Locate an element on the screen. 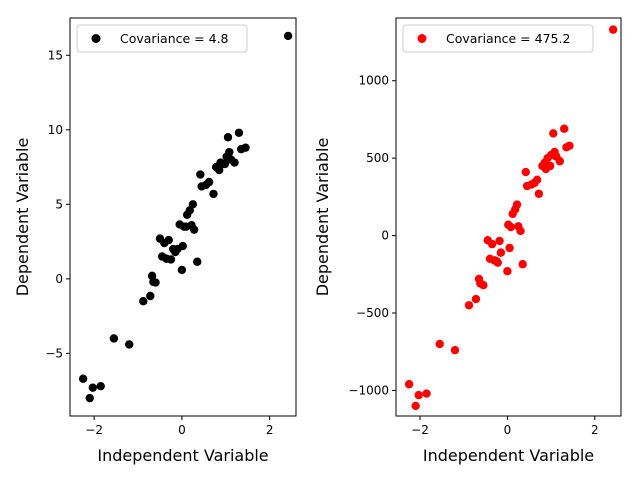  legend-entry: Covariance = 4.8 is located at coordinates (174, 38).